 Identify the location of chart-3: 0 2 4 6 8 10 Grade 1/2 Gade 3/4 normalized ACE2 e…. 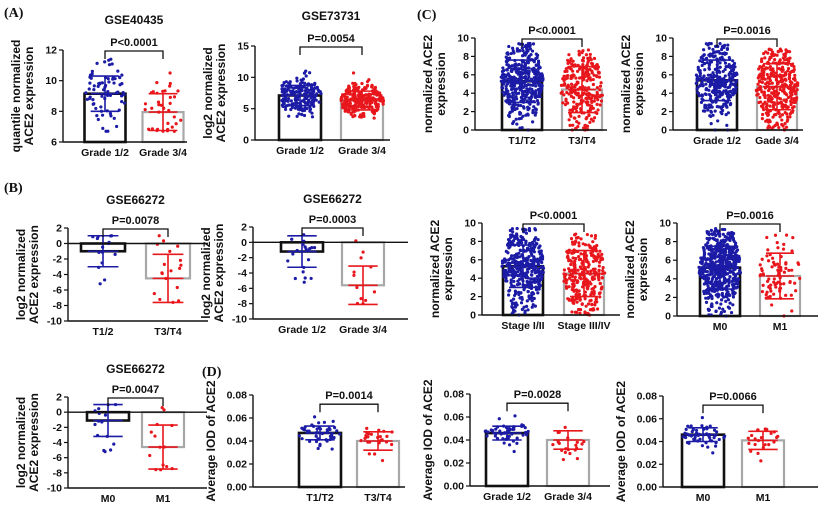
(711, 86).